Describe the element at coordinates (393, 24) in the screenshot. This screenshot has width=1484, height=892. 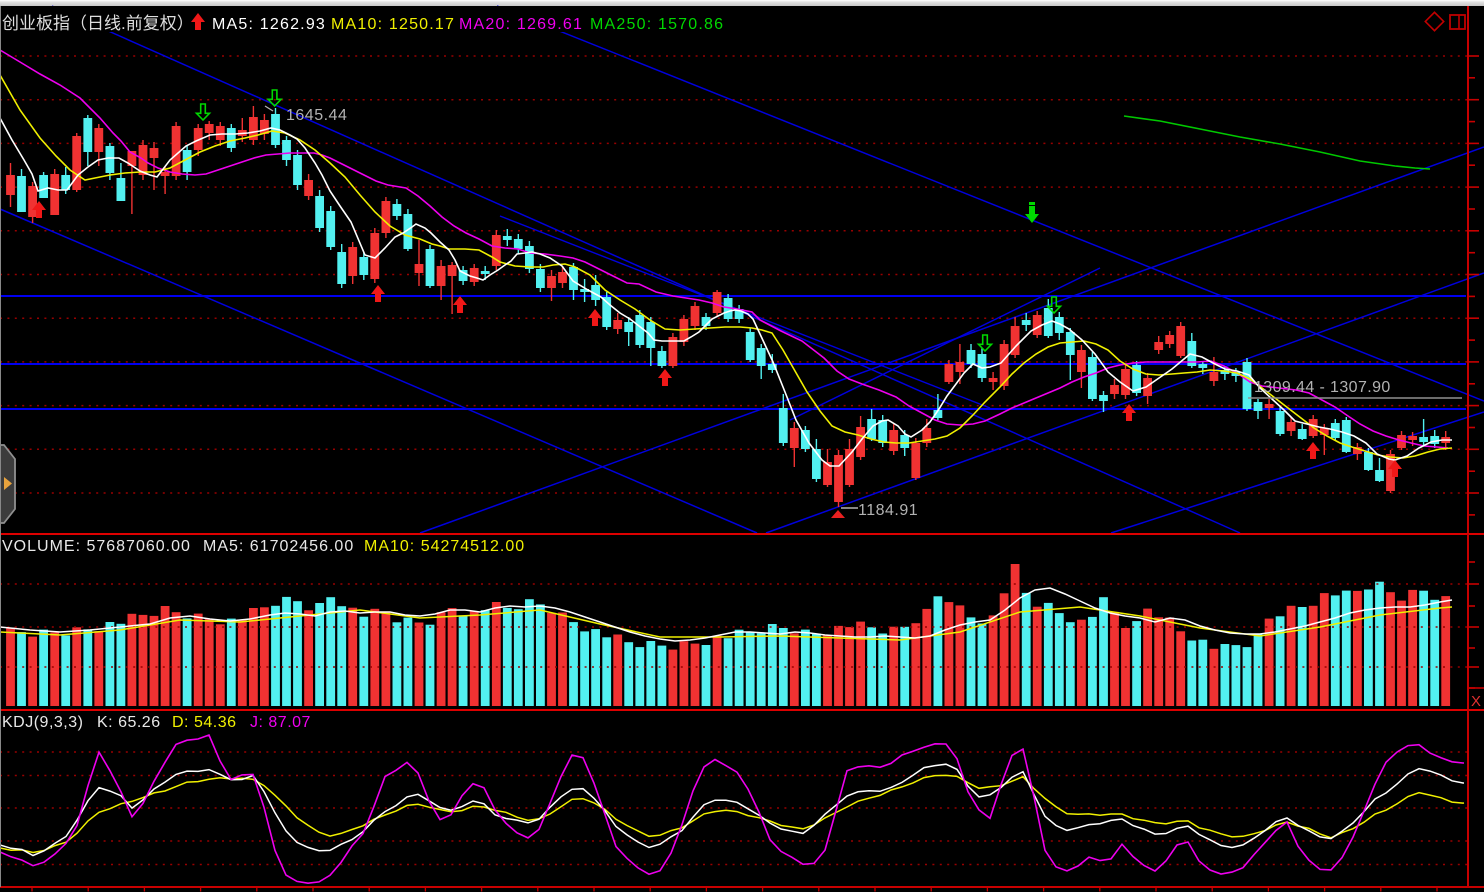
I see `svg-text: MA10: 1250.17` at that location.